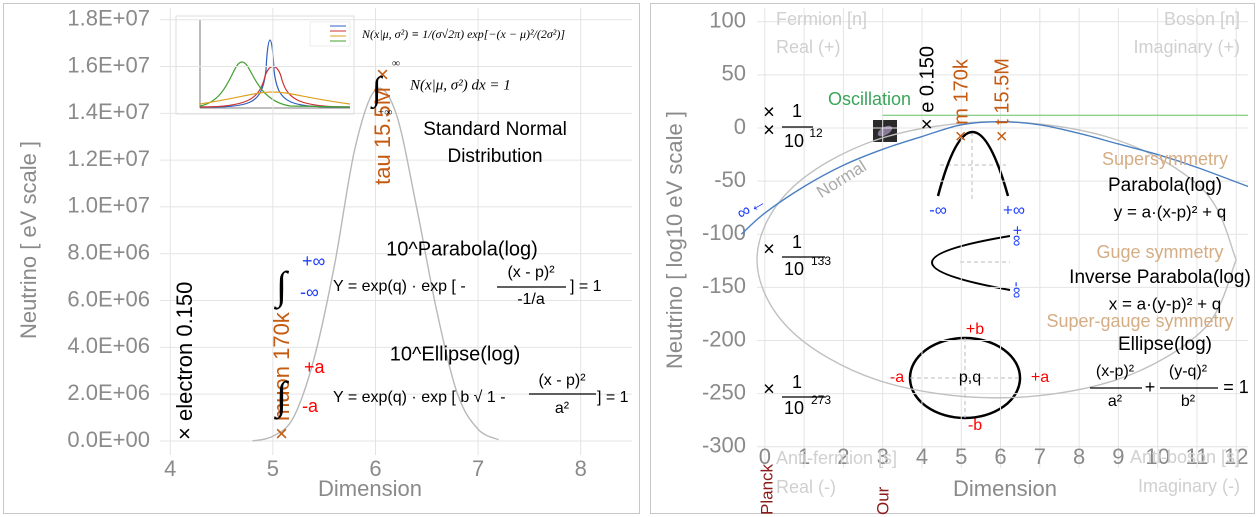 The height and width of the screenshot is (517, 1258). Describe the element at coordinates (883, 456) in the screenshot. I see `x-tick-label: 3` at that location.